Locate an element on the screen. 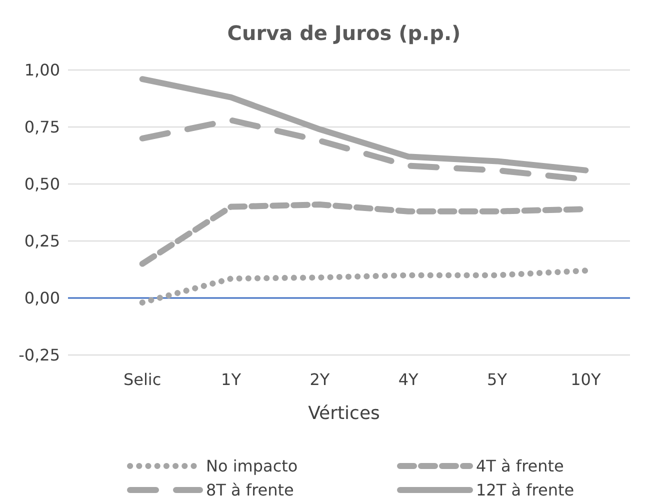 The height and width of the screenshot is (502, 654). y-tick-label: 0,50 is located at coordinates (42, 184).